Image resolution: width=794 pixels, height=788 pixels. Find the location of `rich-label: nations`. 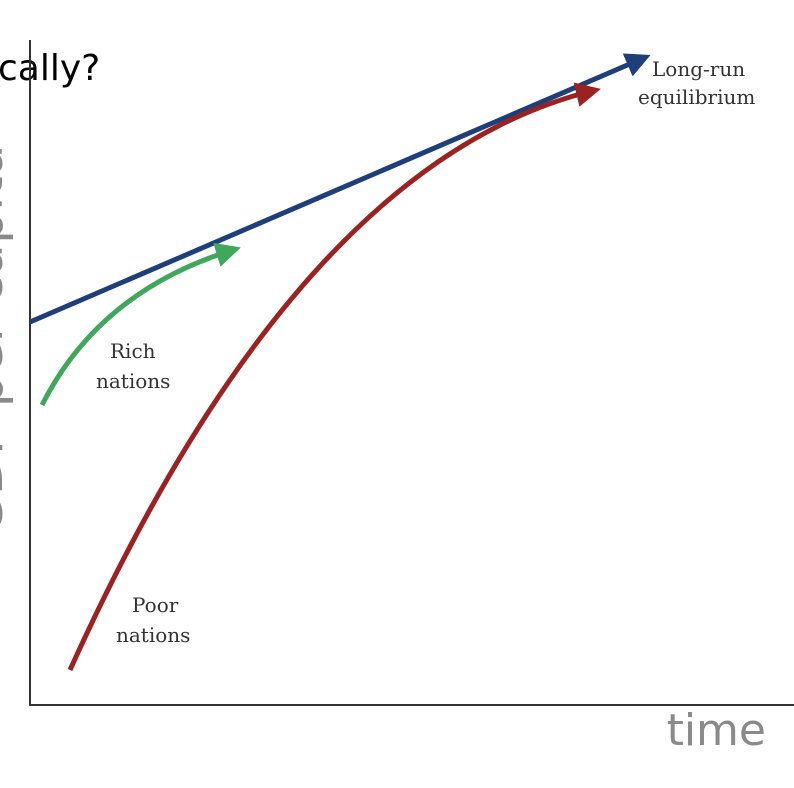

rich-label: nations is located at coordinates (133, 381).